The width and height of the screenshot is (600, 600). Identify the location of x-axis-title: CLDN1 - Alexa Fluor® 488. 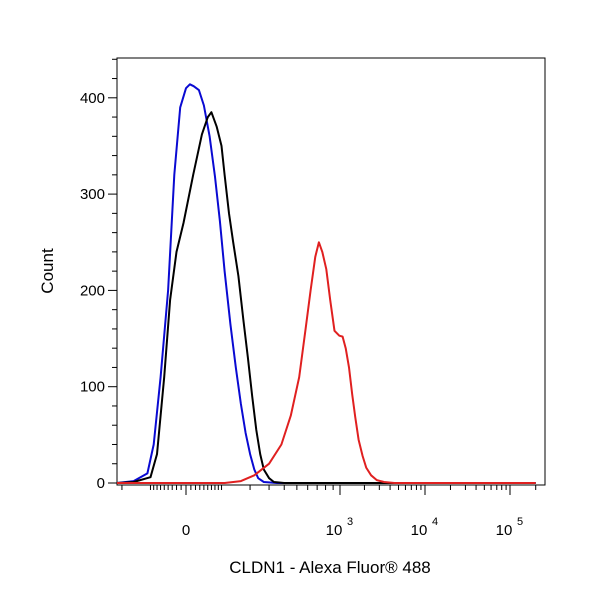
(330, 567).